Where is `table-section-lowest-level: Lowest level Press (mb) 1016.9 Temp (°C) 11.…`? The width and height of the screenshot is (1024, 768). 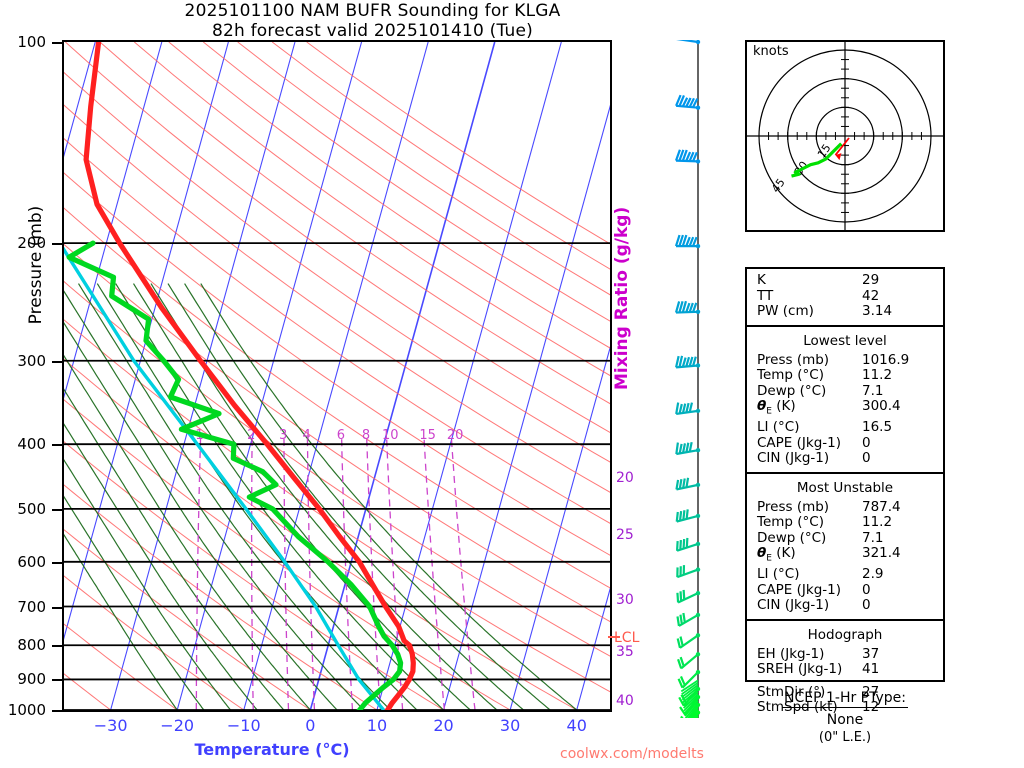 table-section-lowest-level: Lowest level Press (mb) 1016.9 Temp (°C) 11.… is located at coordinates (845, 400).